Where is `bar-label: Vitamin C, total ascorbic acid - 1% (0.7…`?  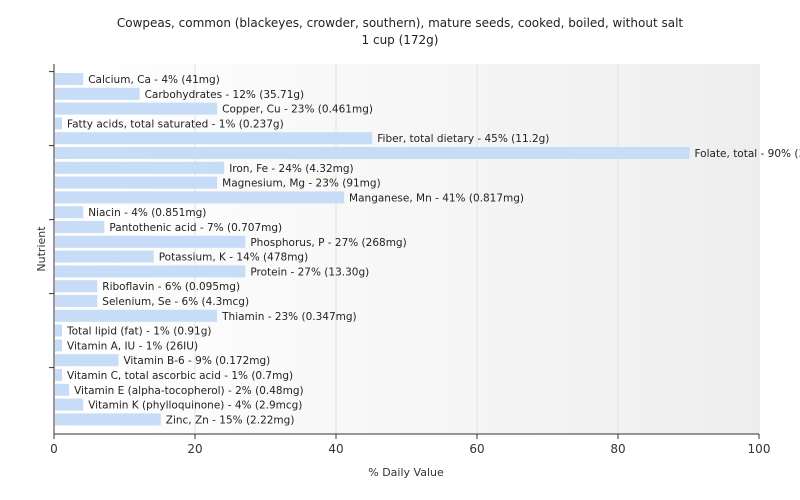
bar-label: Vitamin C, total ascorbic acid - 1% (0.7… is located at coordinates (180, 376).